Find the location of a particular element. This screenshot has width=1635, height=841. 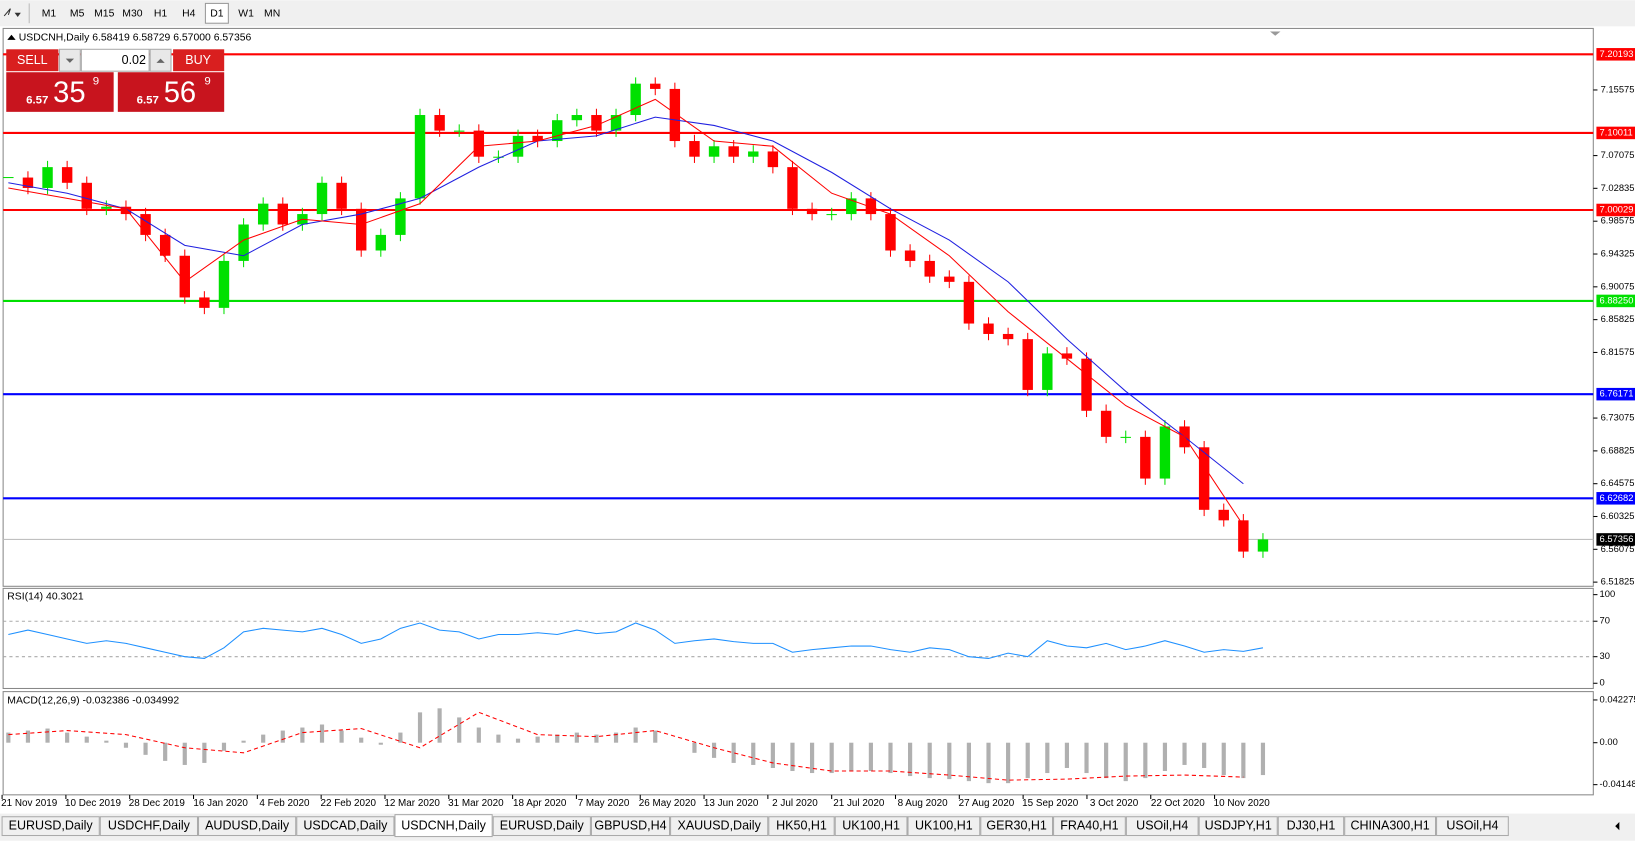

tab-scroll-left is located at coordinates (1617, 826).